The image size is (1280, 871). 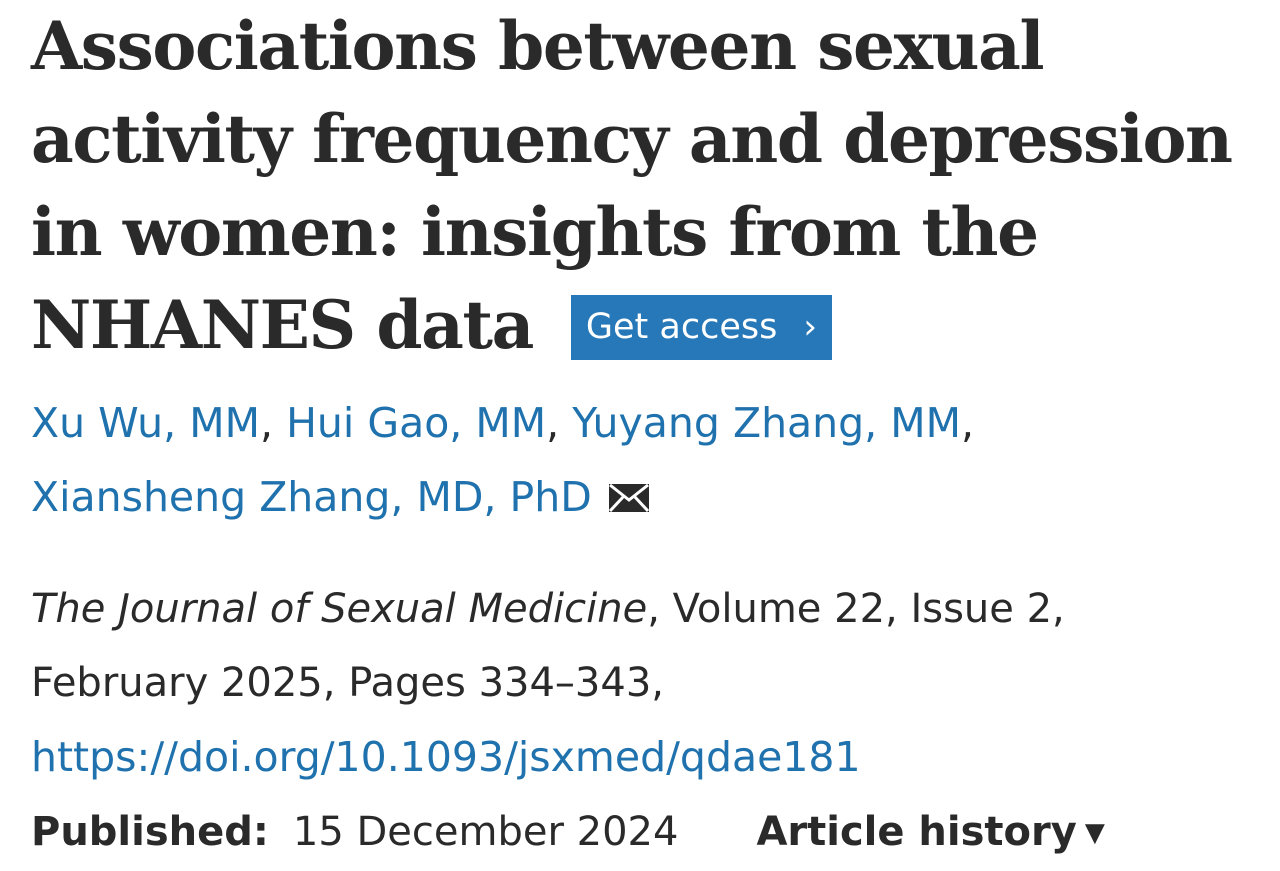 I want to click on published-label: Published:, so click(x=150, y=832).